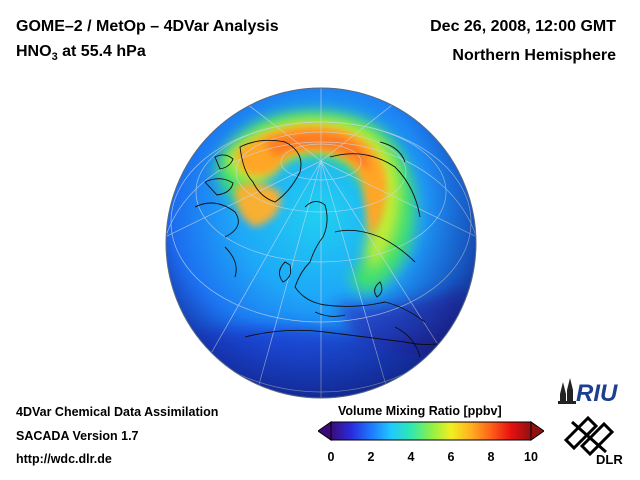  What do you see at coordinates (597, 393) in the screenshot?
I see `riu-logo-text: RIU` at bounding box center [597, 393].